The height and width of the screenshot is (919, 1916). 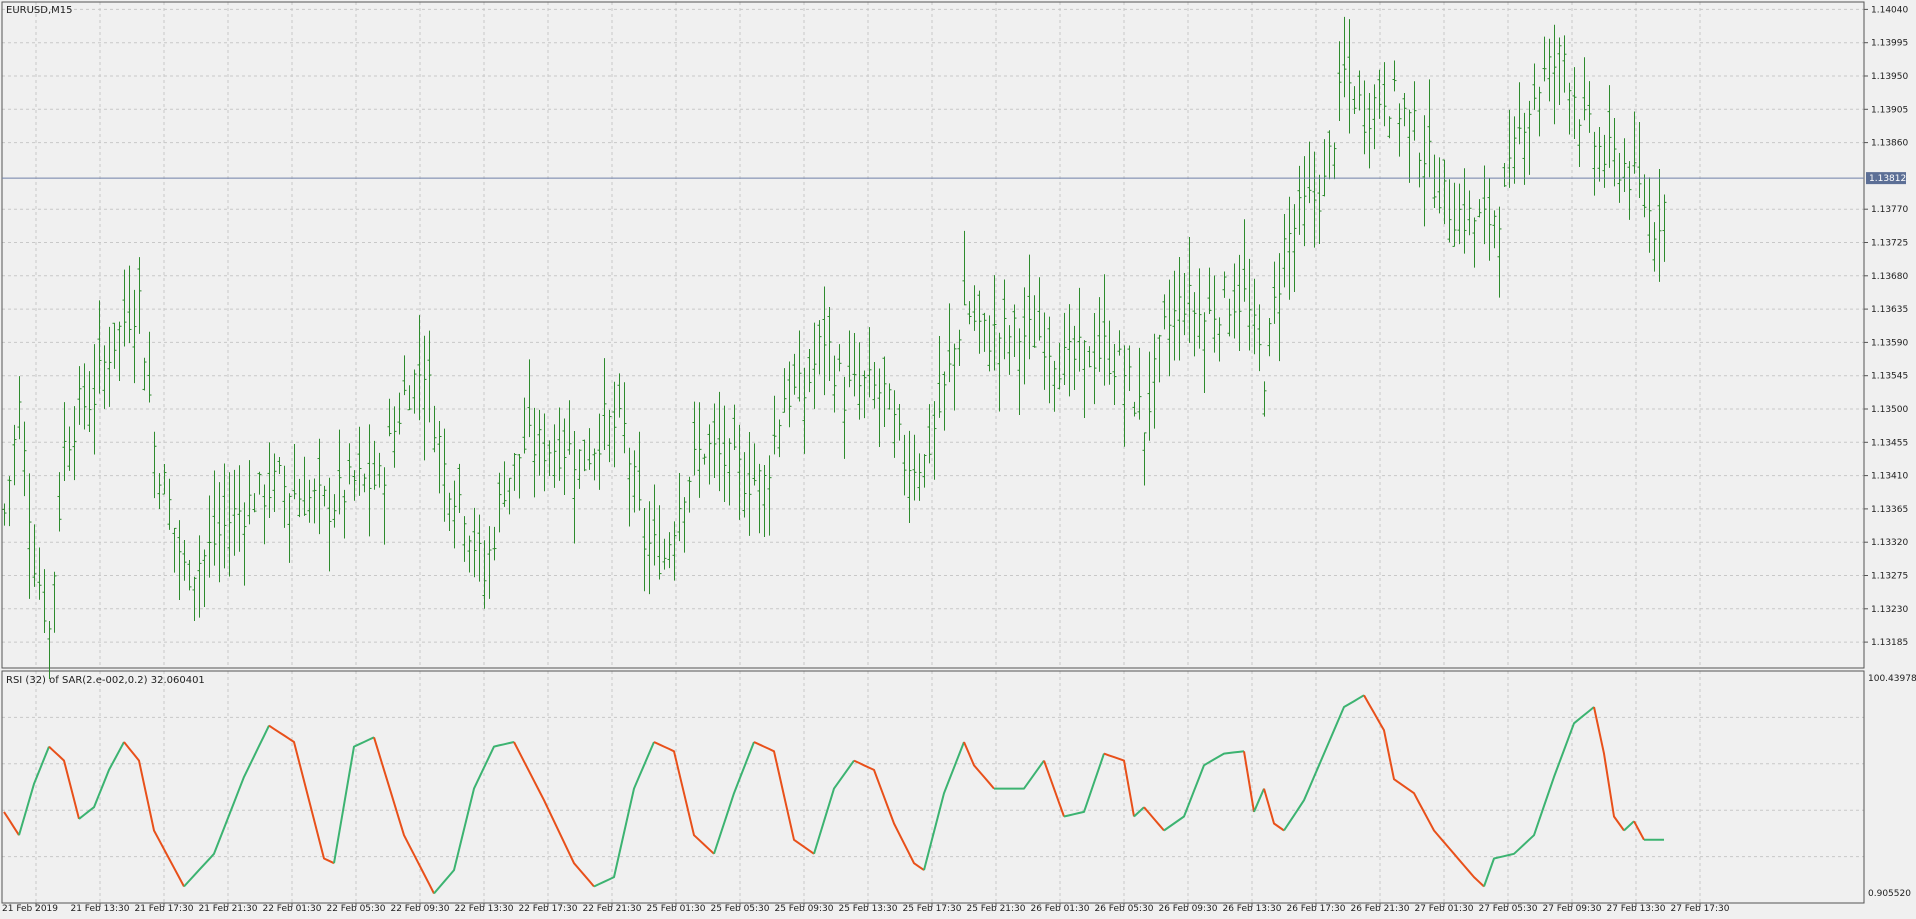 I want to click on price-tick-label: 1.13230, so click(x=1889, y=610).